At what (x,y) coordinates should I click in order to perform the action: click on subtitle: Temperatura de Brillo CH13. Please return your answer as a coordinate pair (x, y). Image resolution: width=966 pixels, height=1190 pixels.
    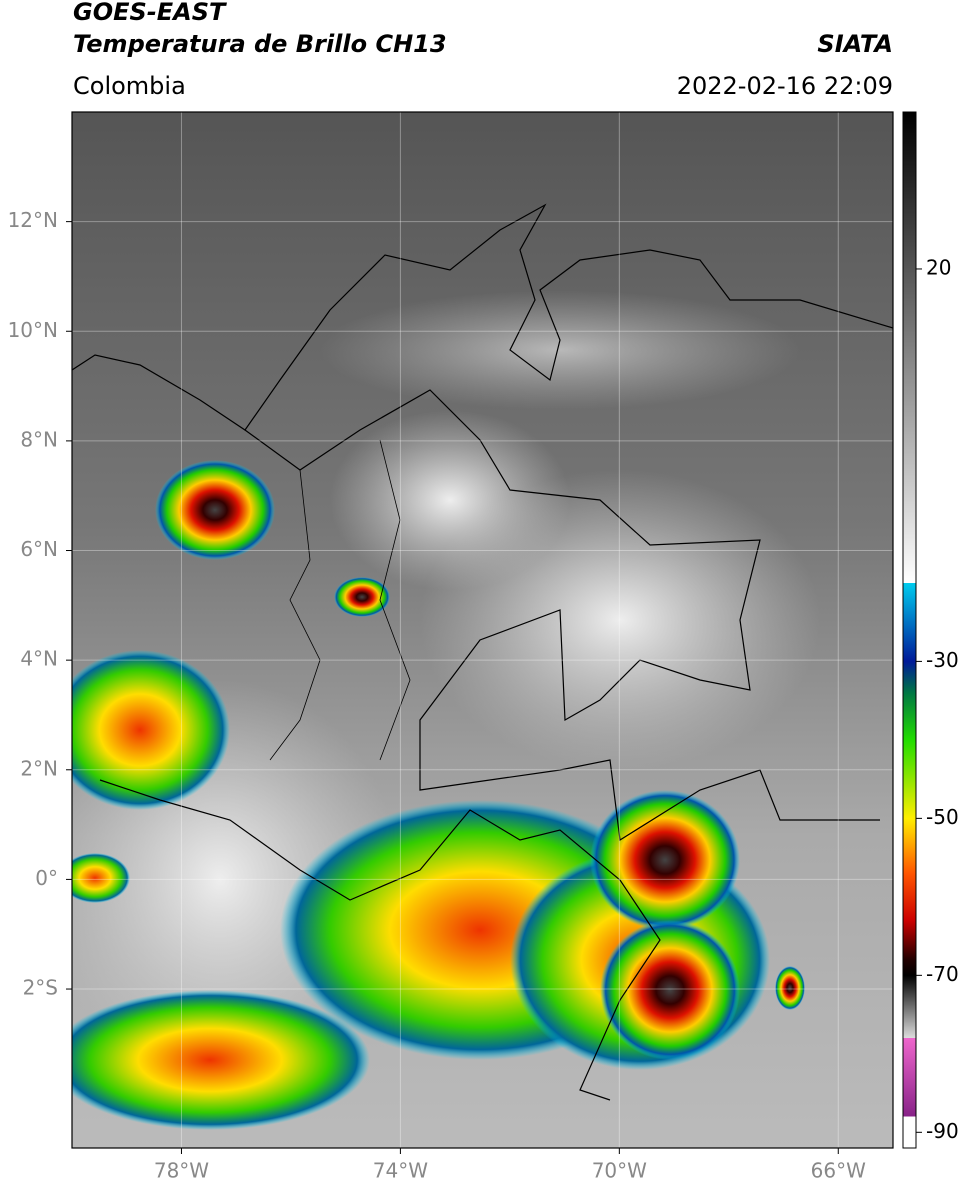
    Looking at the image, I should click on (260, 44).